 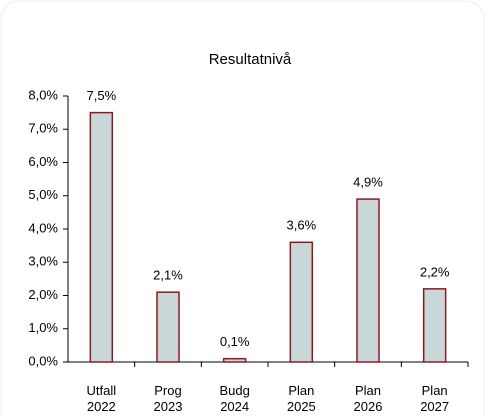 What do you see at coordinates (43, 128) in the screenshot?
I see `y-tick-label: 7,0%` at bounding box center [43, 128].